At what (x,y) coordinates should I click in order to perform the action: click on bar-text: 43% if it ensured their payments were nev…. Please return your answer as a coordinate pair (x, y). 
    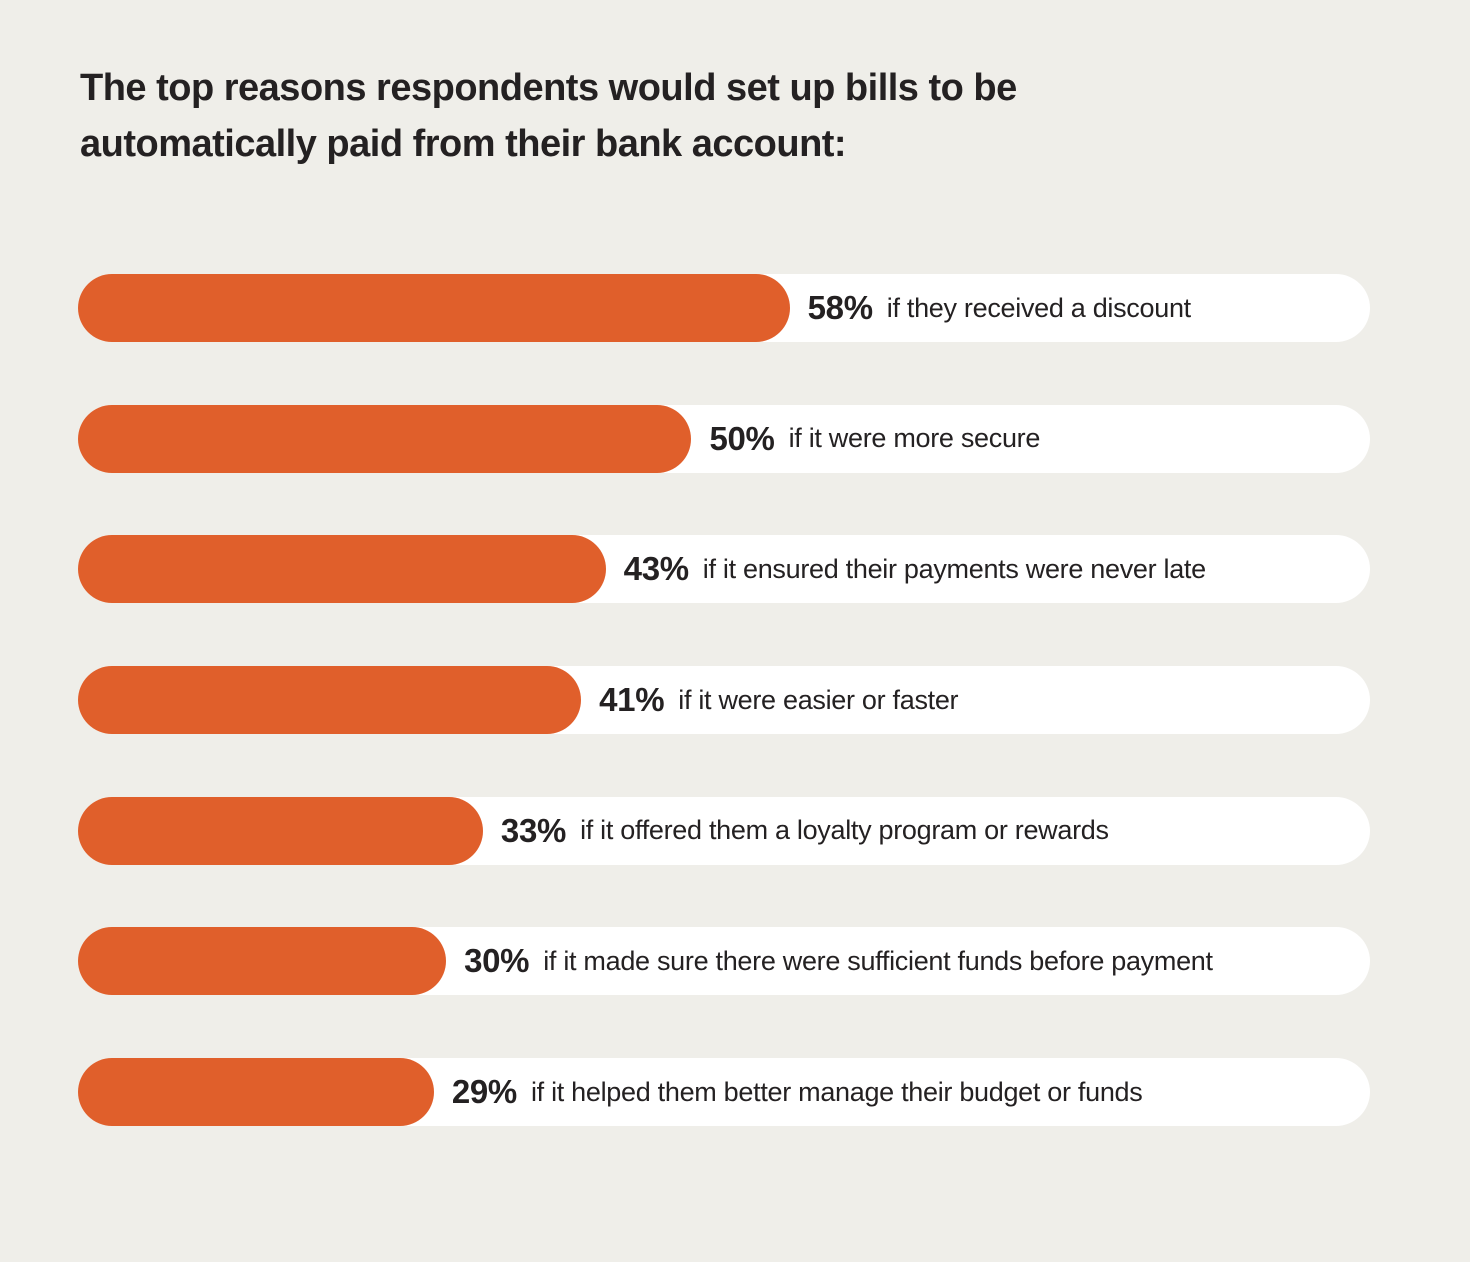
    Looking at the image, I should click on (915, 569).